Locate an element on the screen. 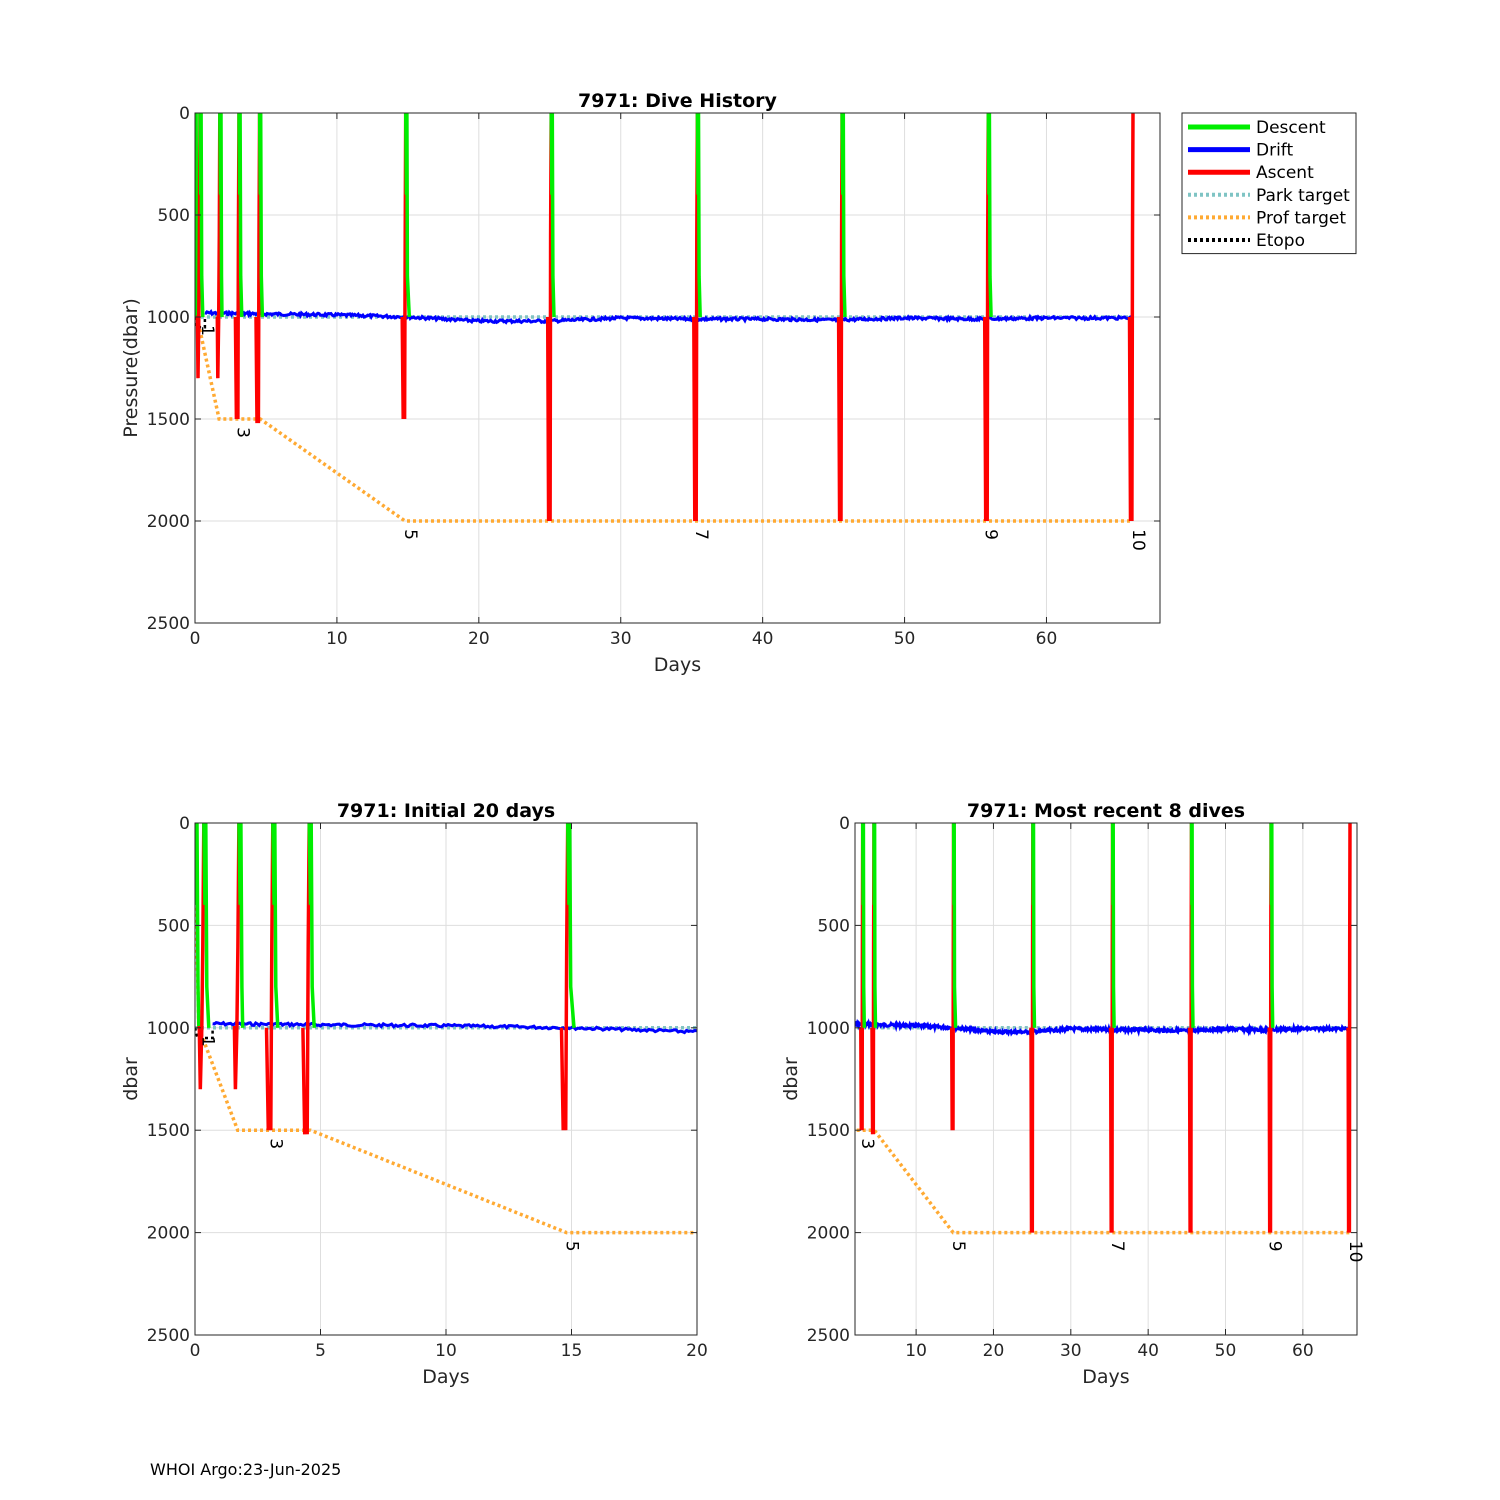 This screenshot has height=1500, width=1500. x-tick-label: 30 is located at coordinates (621, 639).